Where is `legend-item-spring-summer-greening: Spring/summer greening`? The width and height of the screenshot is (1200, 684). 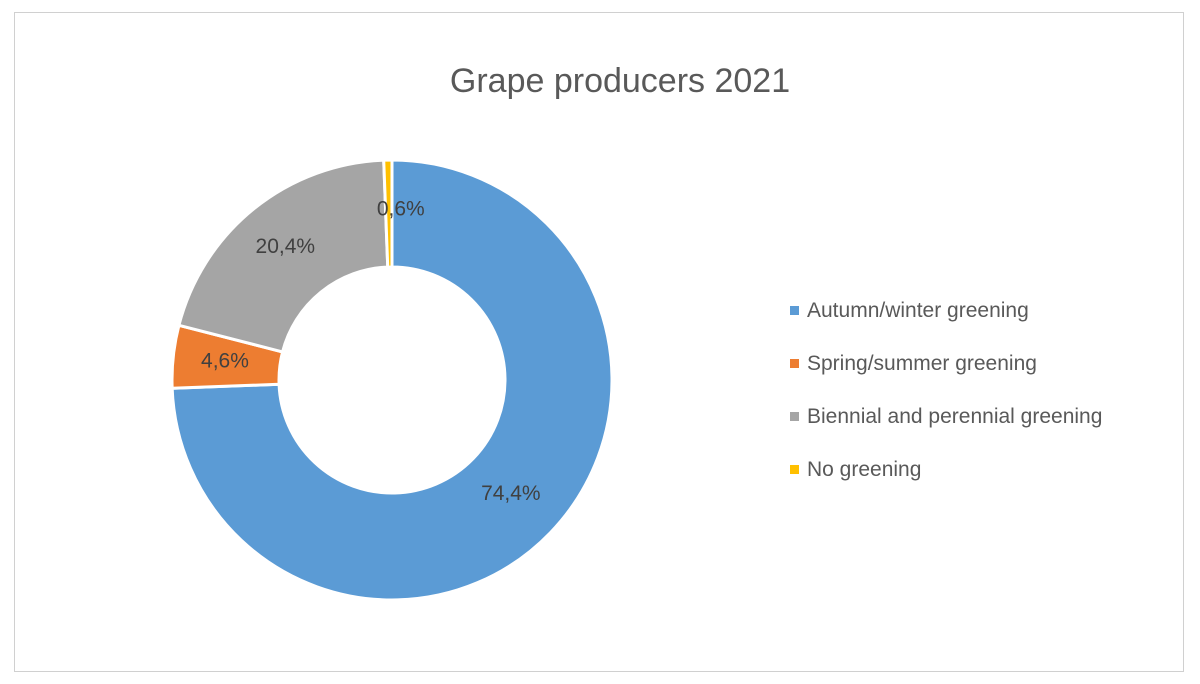 legend-item-spring-summer-greening: Spring/summer greening is located at coordinates (946, 363).